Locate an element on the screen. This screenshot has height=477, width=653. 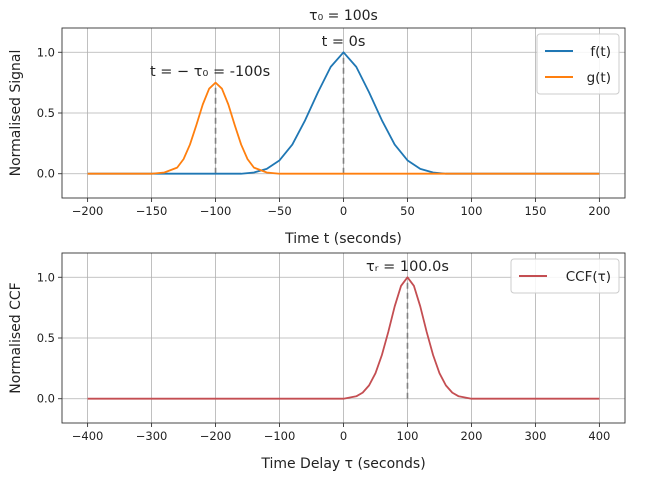
x-axis-label: Time t (seconds) is located at coordinates (343, 239).